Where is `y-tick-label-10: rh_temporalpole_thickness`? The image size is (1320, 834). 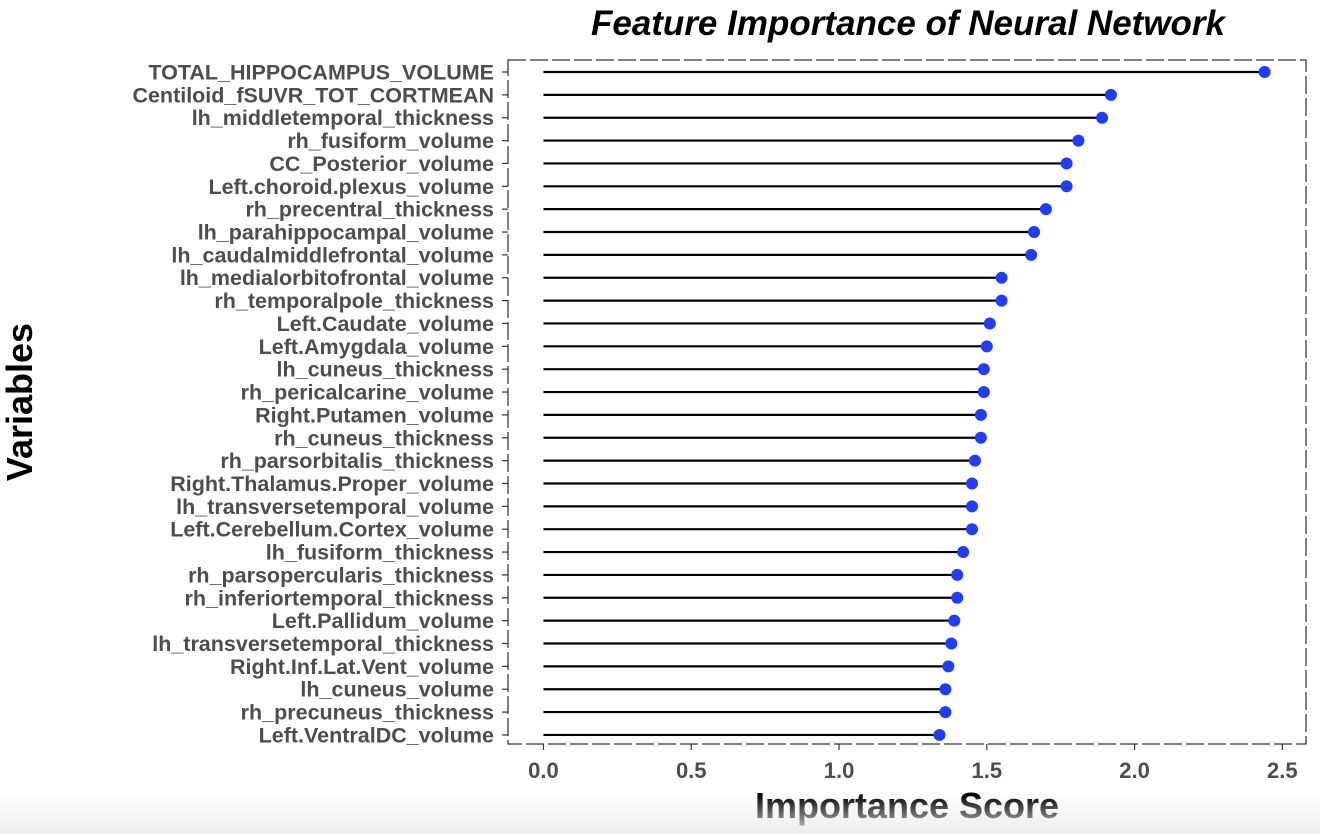 y-tick-label-10: rh_temporalpole_thickness is located at coordinates (354, 301).